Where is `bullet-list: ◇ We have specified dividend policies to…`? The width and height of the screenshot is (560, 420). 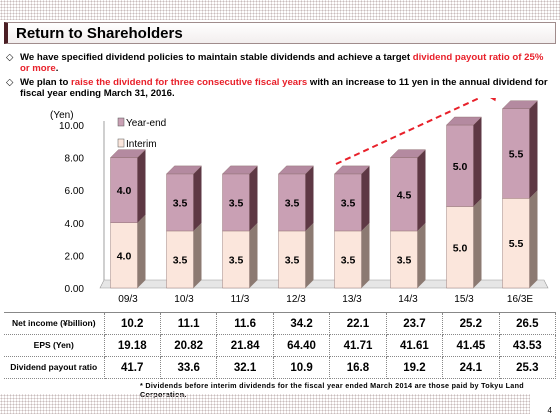
bullet-list: ◇ We have specified dividend policies to… is located at coordinates (280, 77).